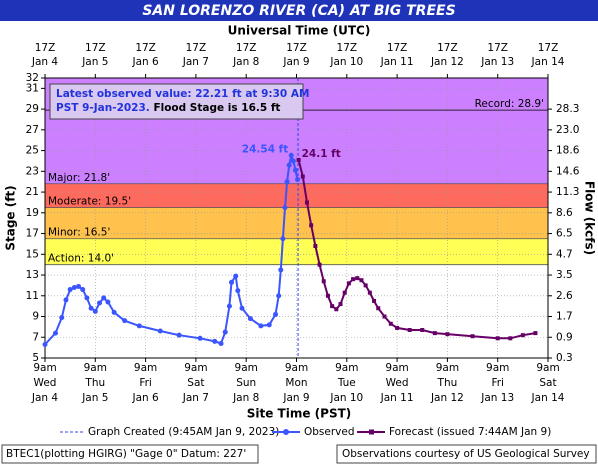 This screenshot has height=465, width=598. I want to click on title-bar, so click(299, 10).